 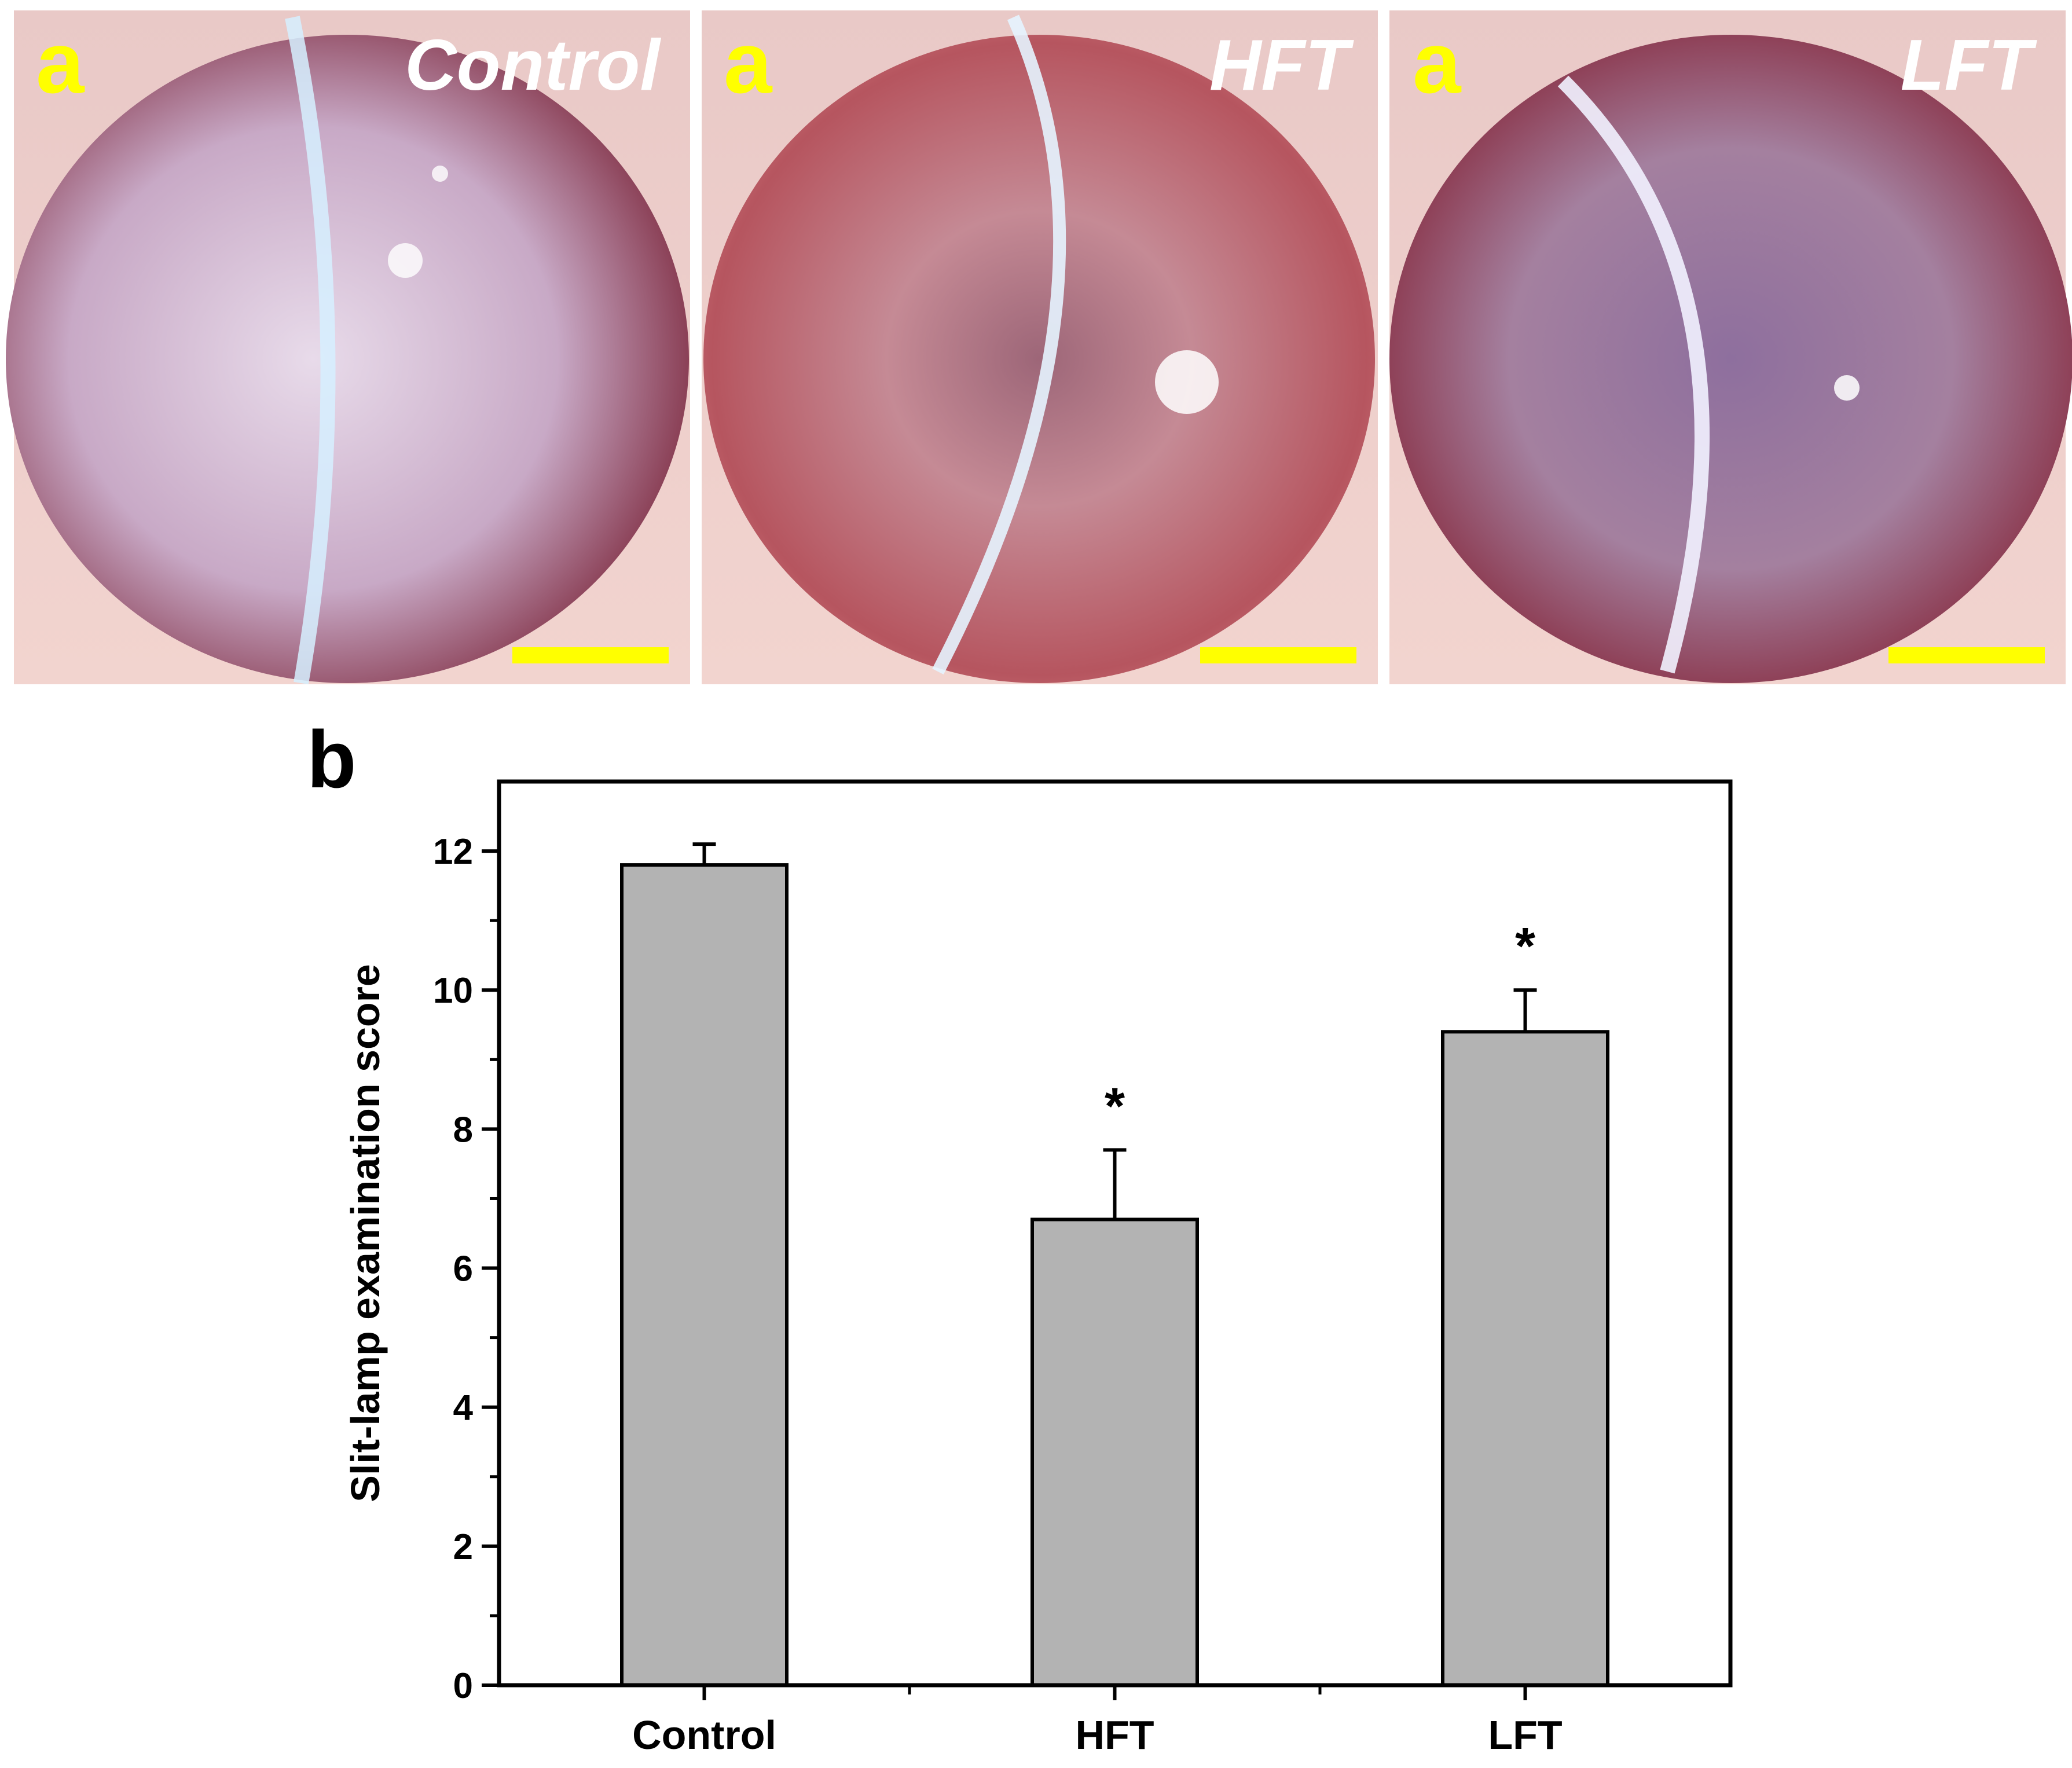 I want to click on x-tick-label-control: Control, so click(x=704, y=1735).